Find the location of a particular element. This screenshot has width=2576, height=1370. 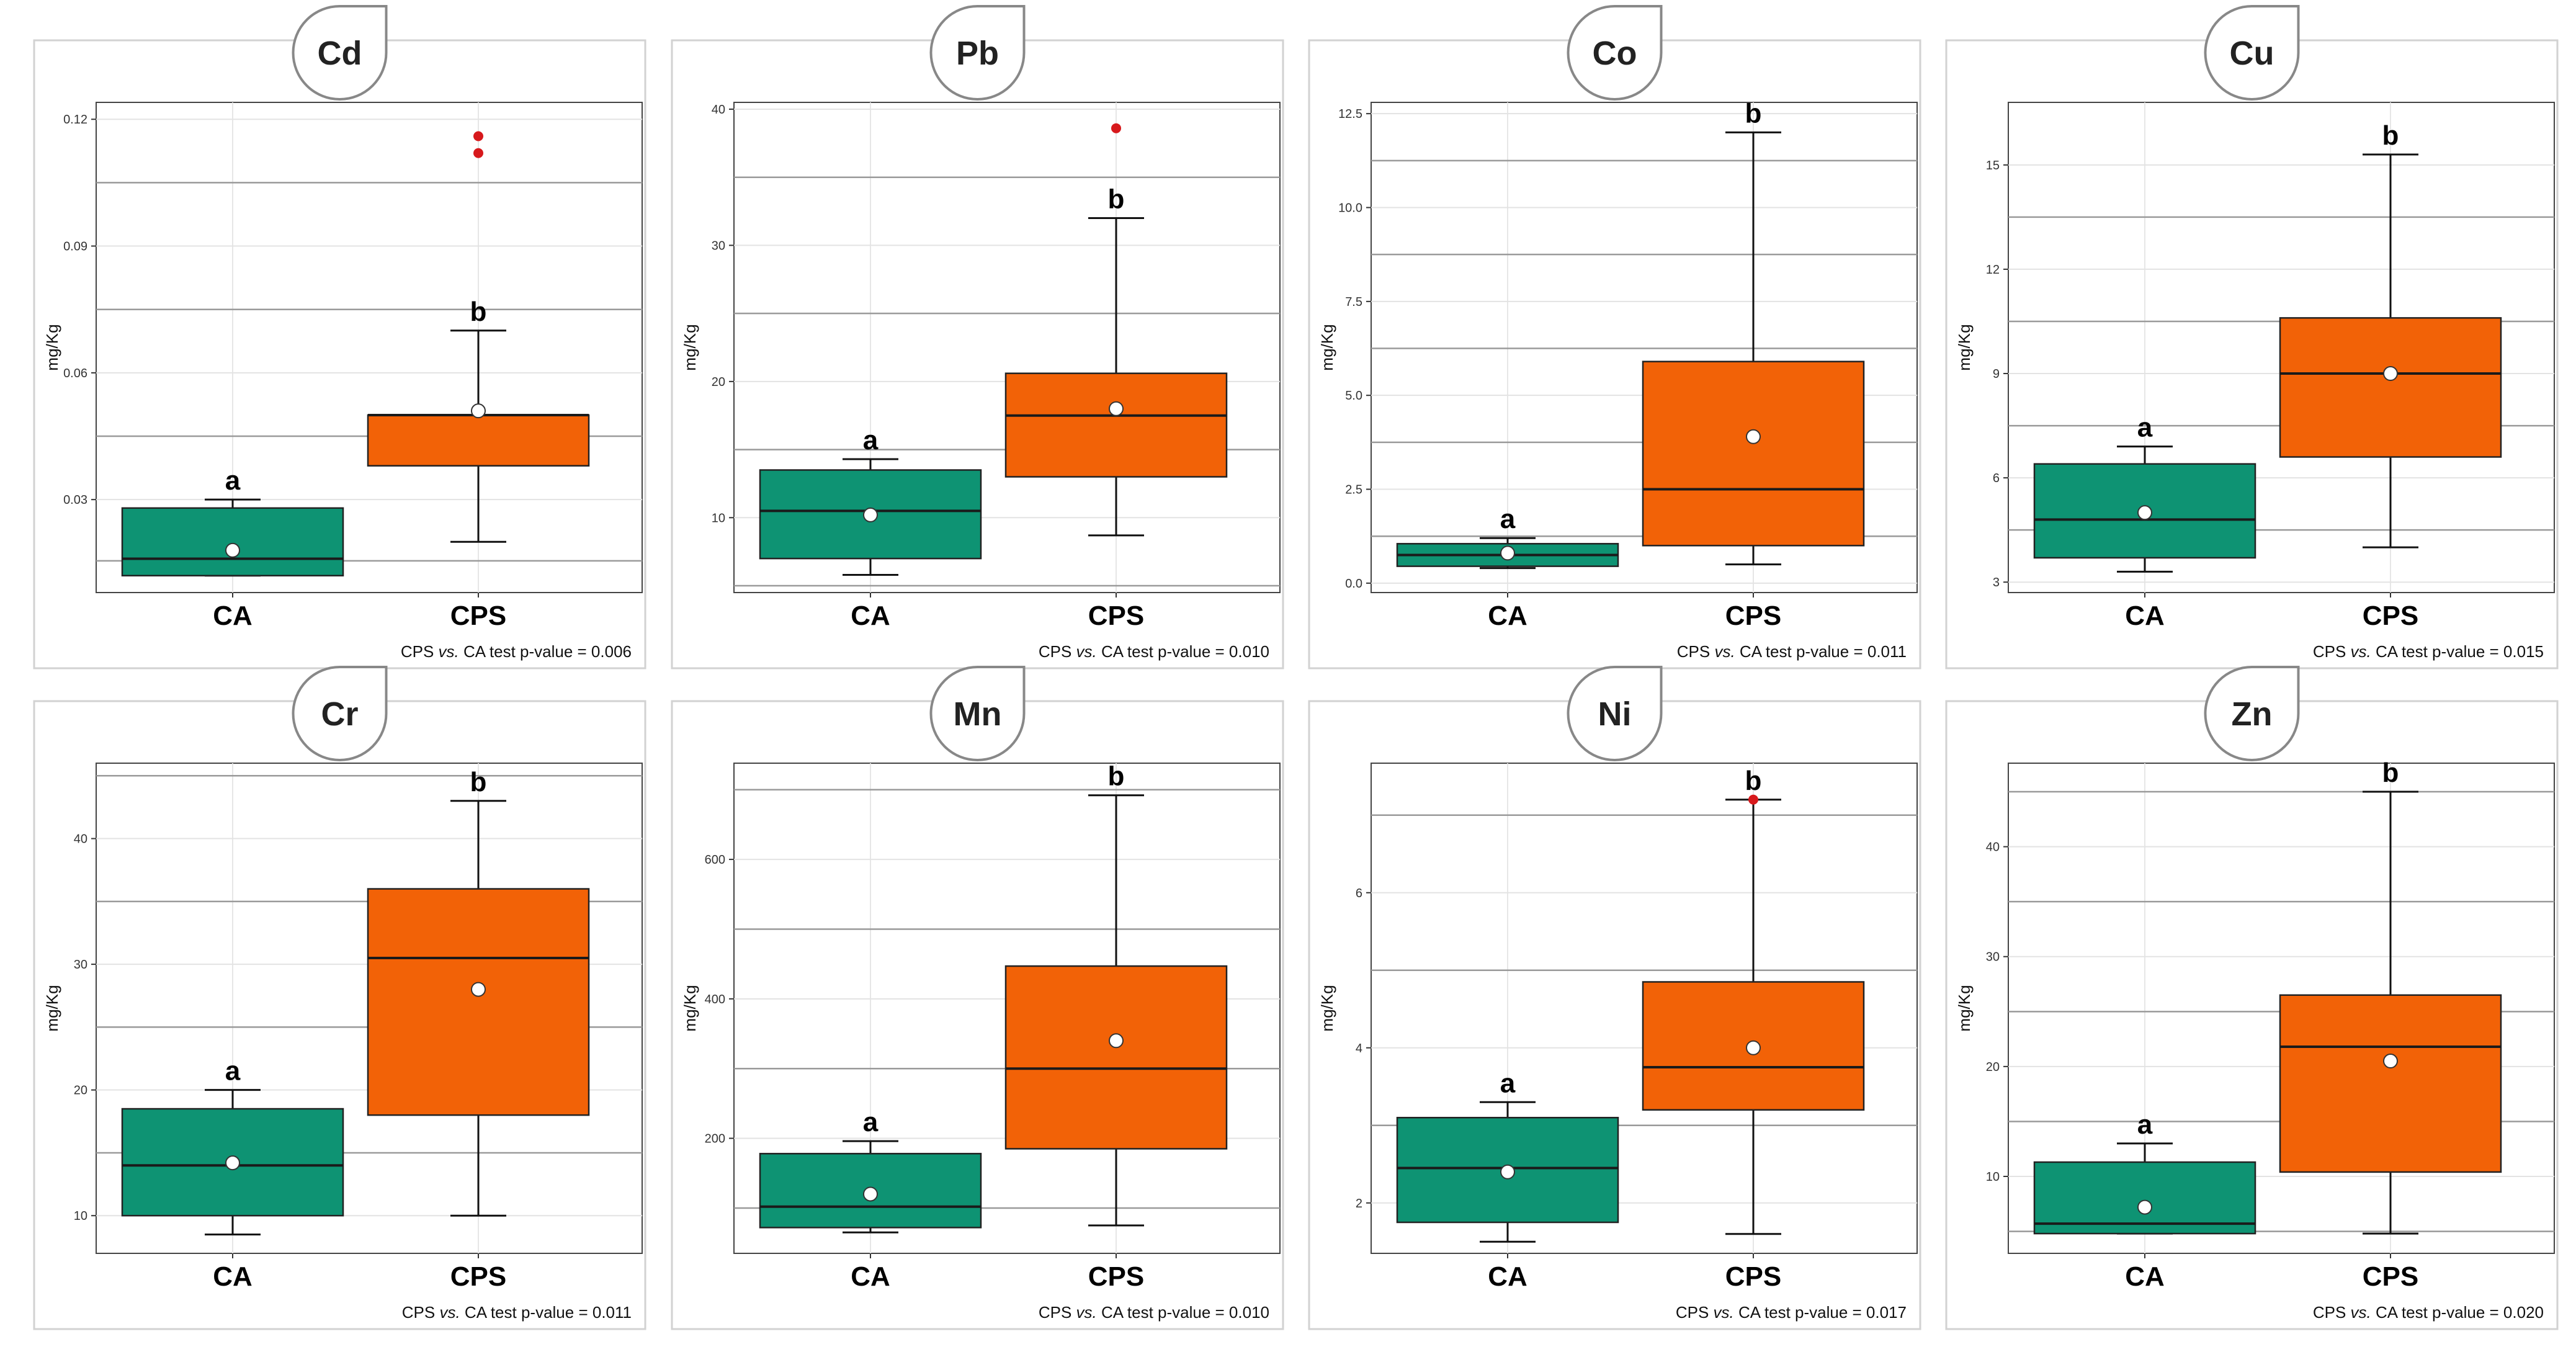

outlier-point is located at coordinates (1753, 799).